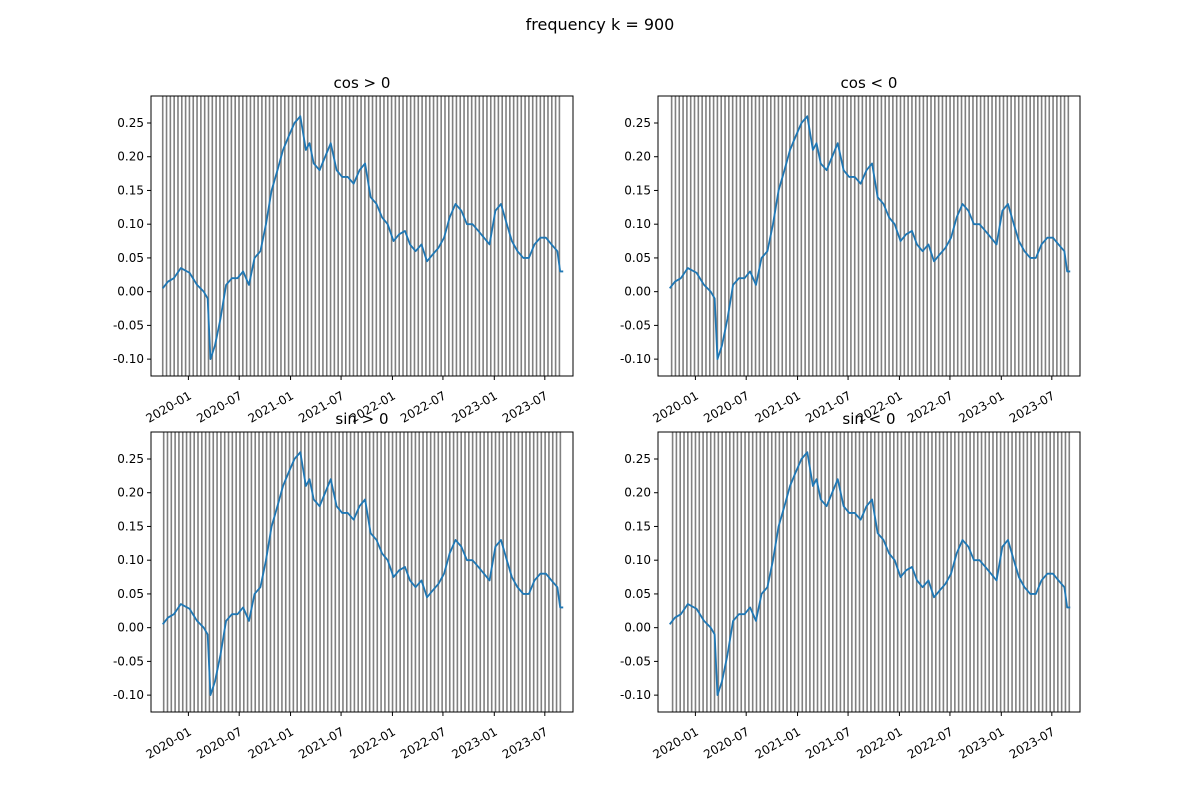 The height and width of the screenshot is (800, 1200). I want to click on subplot-title: sin < 0, so click(868, 419).